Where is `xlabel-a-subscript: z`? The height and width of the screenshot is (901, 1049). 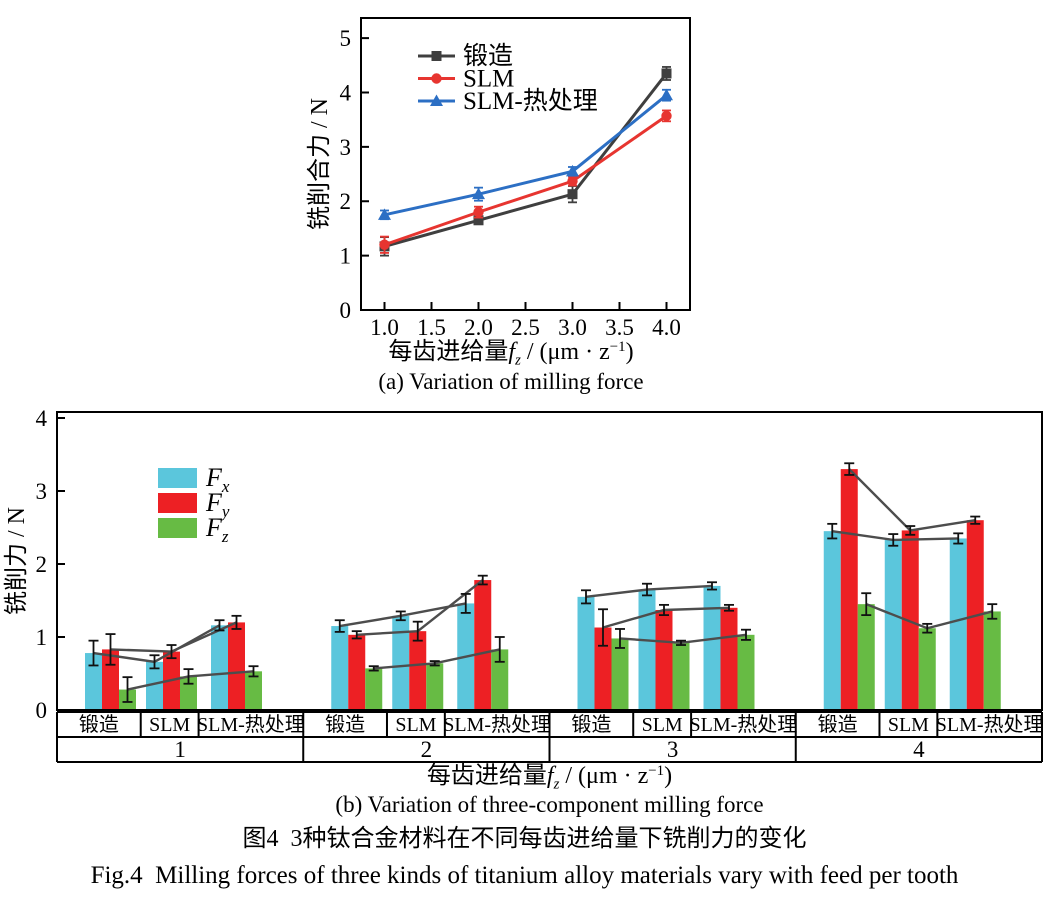 xlabel-a-subscript: z is located at coordinates (518, 360).